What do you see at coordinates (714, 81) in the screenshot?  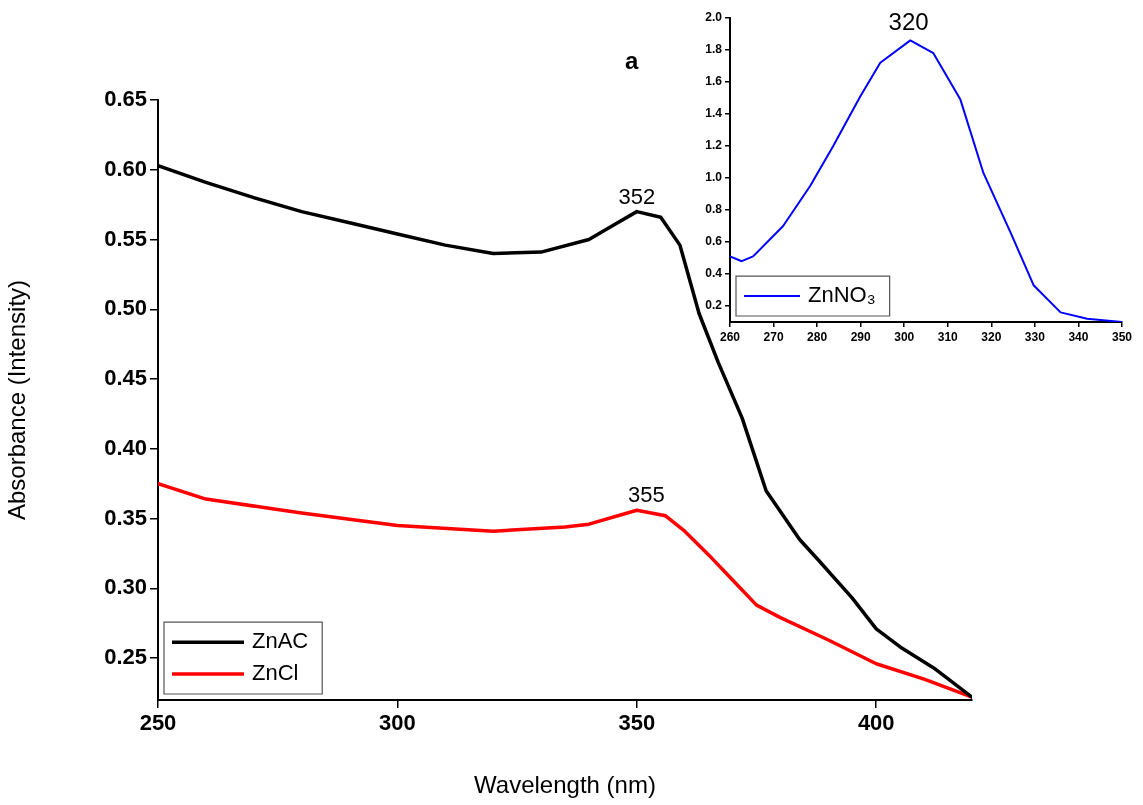 I see `y-tick-label: 1.6` at bounding box center [714, 81].